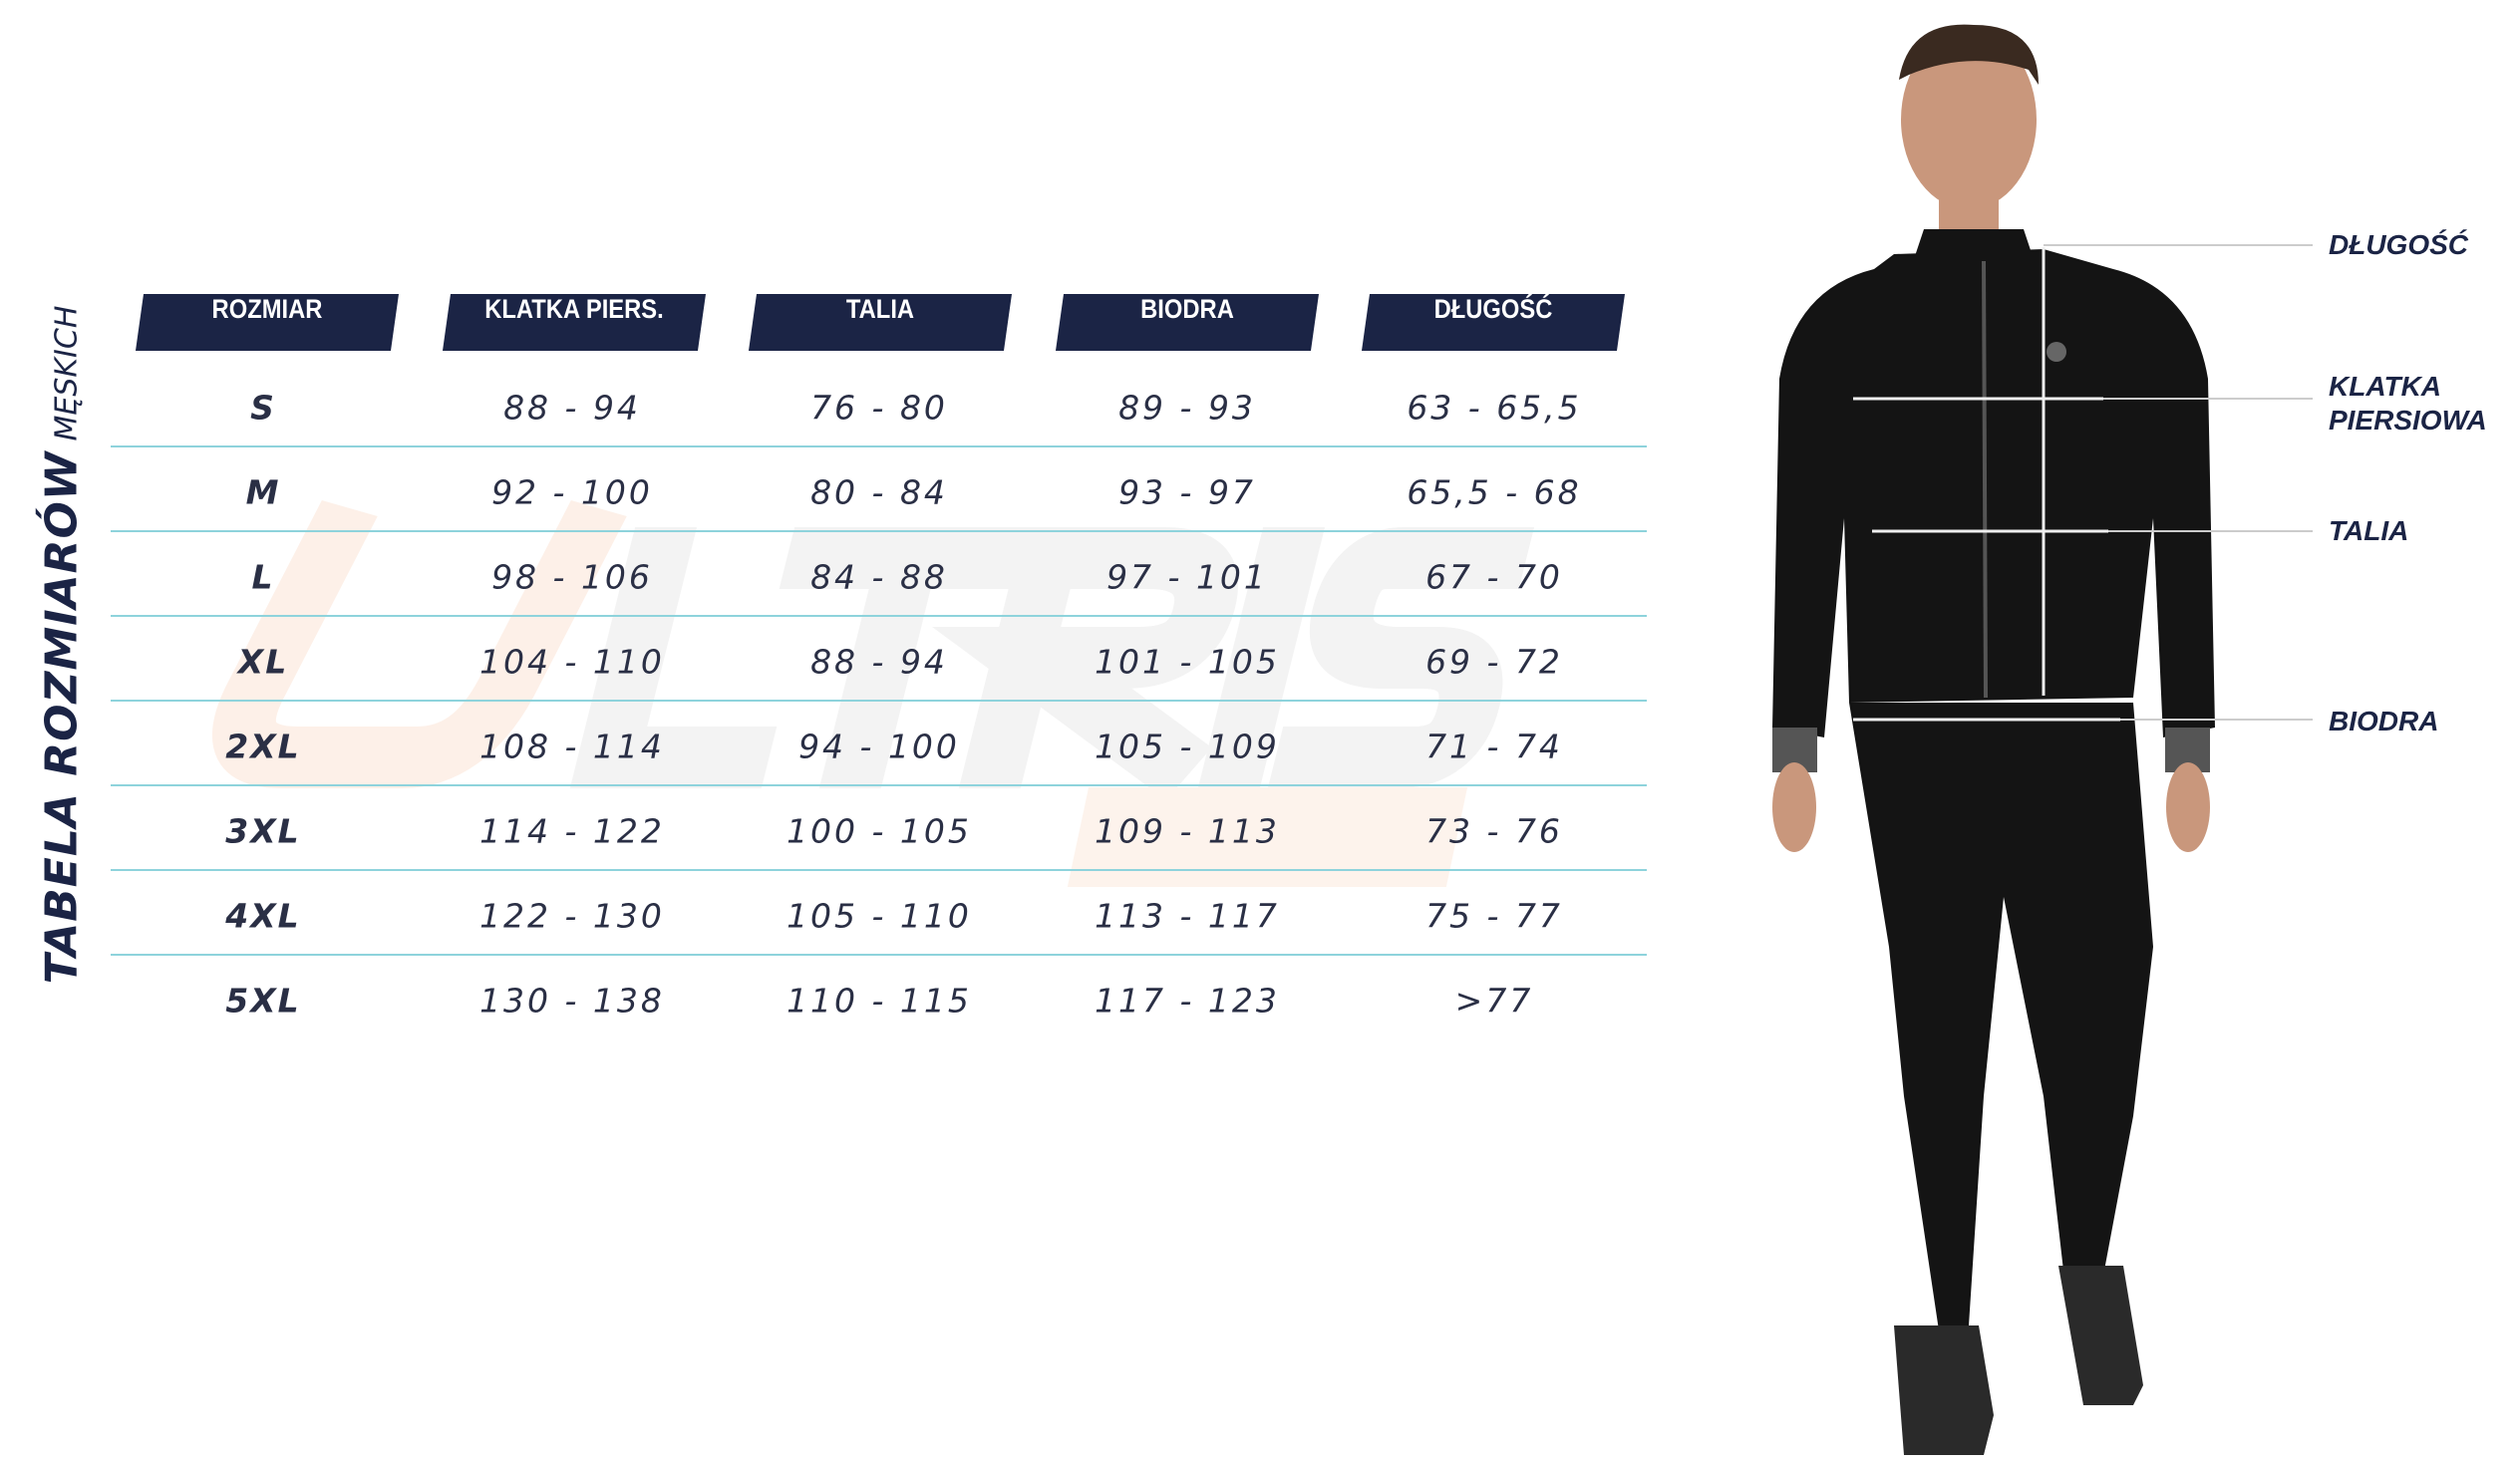  I want to click on value-cell: 73 - 76, so click(1494, 831).